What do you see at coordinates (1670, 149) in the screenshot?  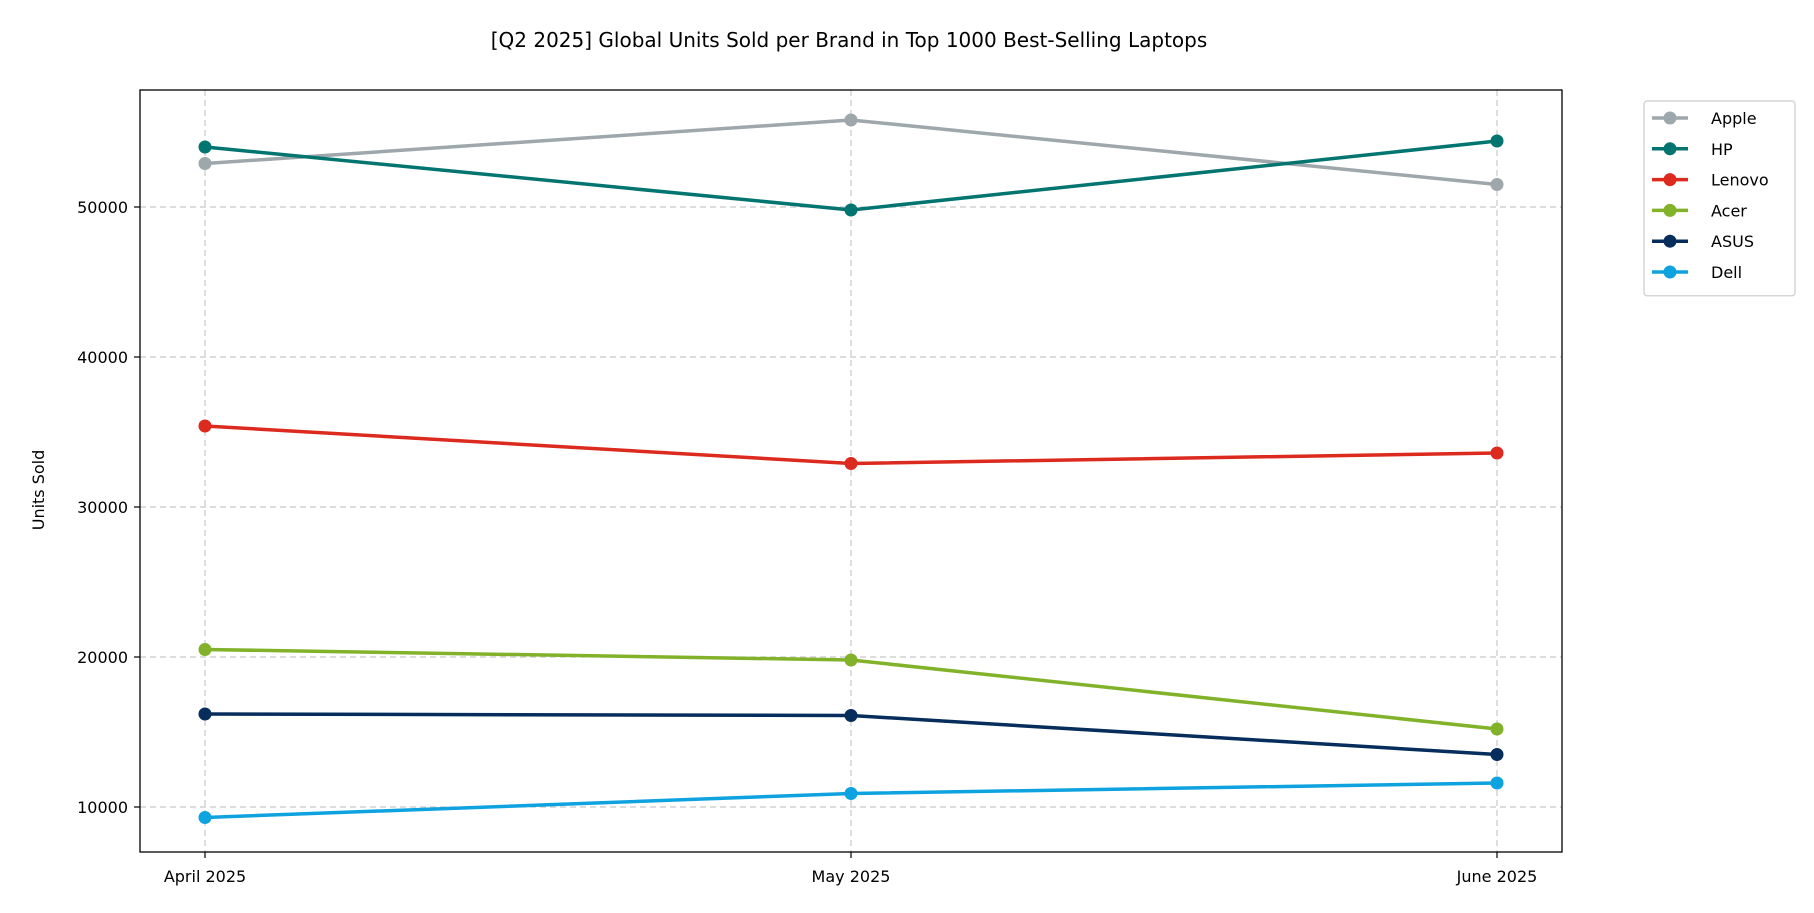 I see `legend-marker-hp` at bounding box center [1670, 149].